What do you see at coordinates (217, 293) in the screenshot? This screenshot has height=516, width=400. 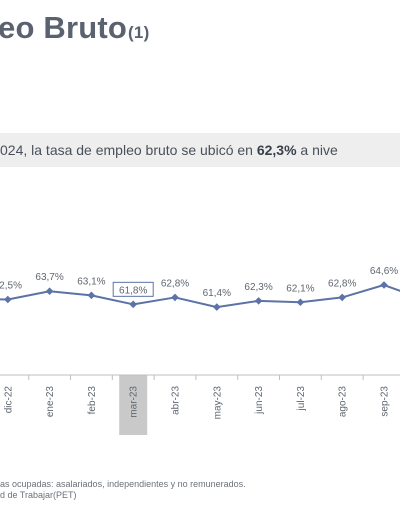 I see `data-label-may-23: 61,4%` at bounding box center [217, 293].